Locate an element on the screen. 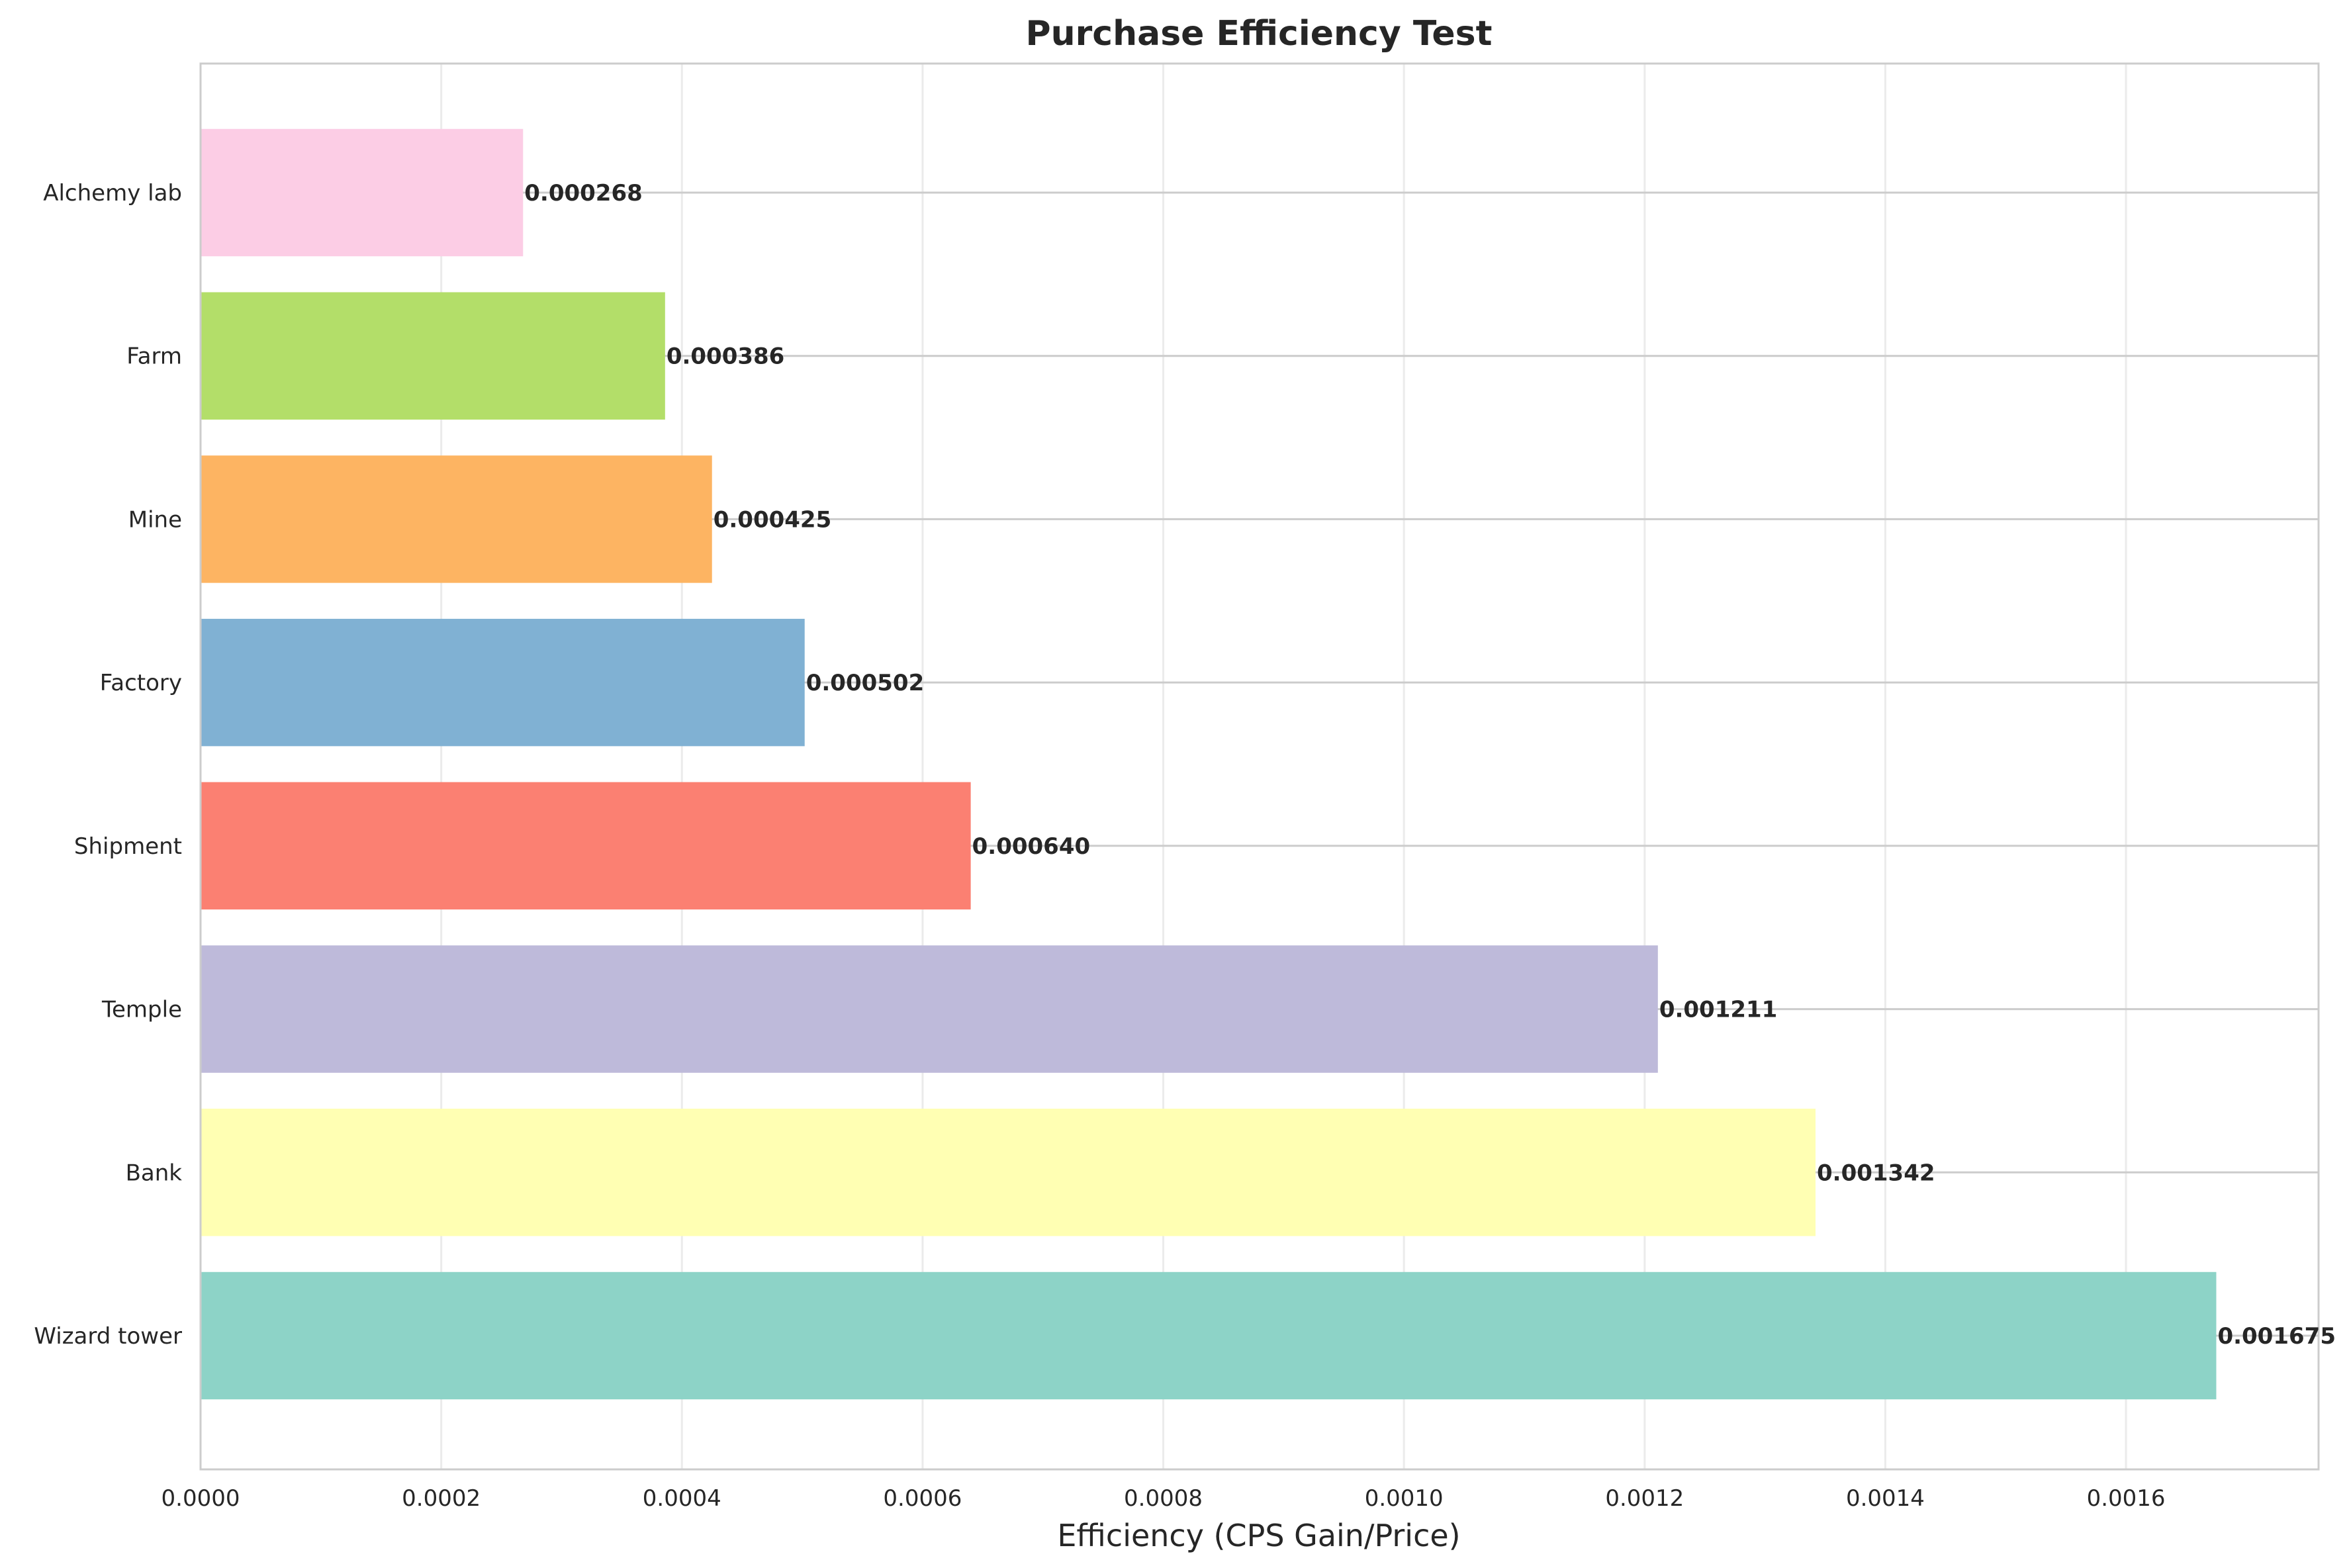 Image resolution: width=2349 pixels, height=1568 pixels. y-tick-label: Mine is located at coordinates (155, 519).